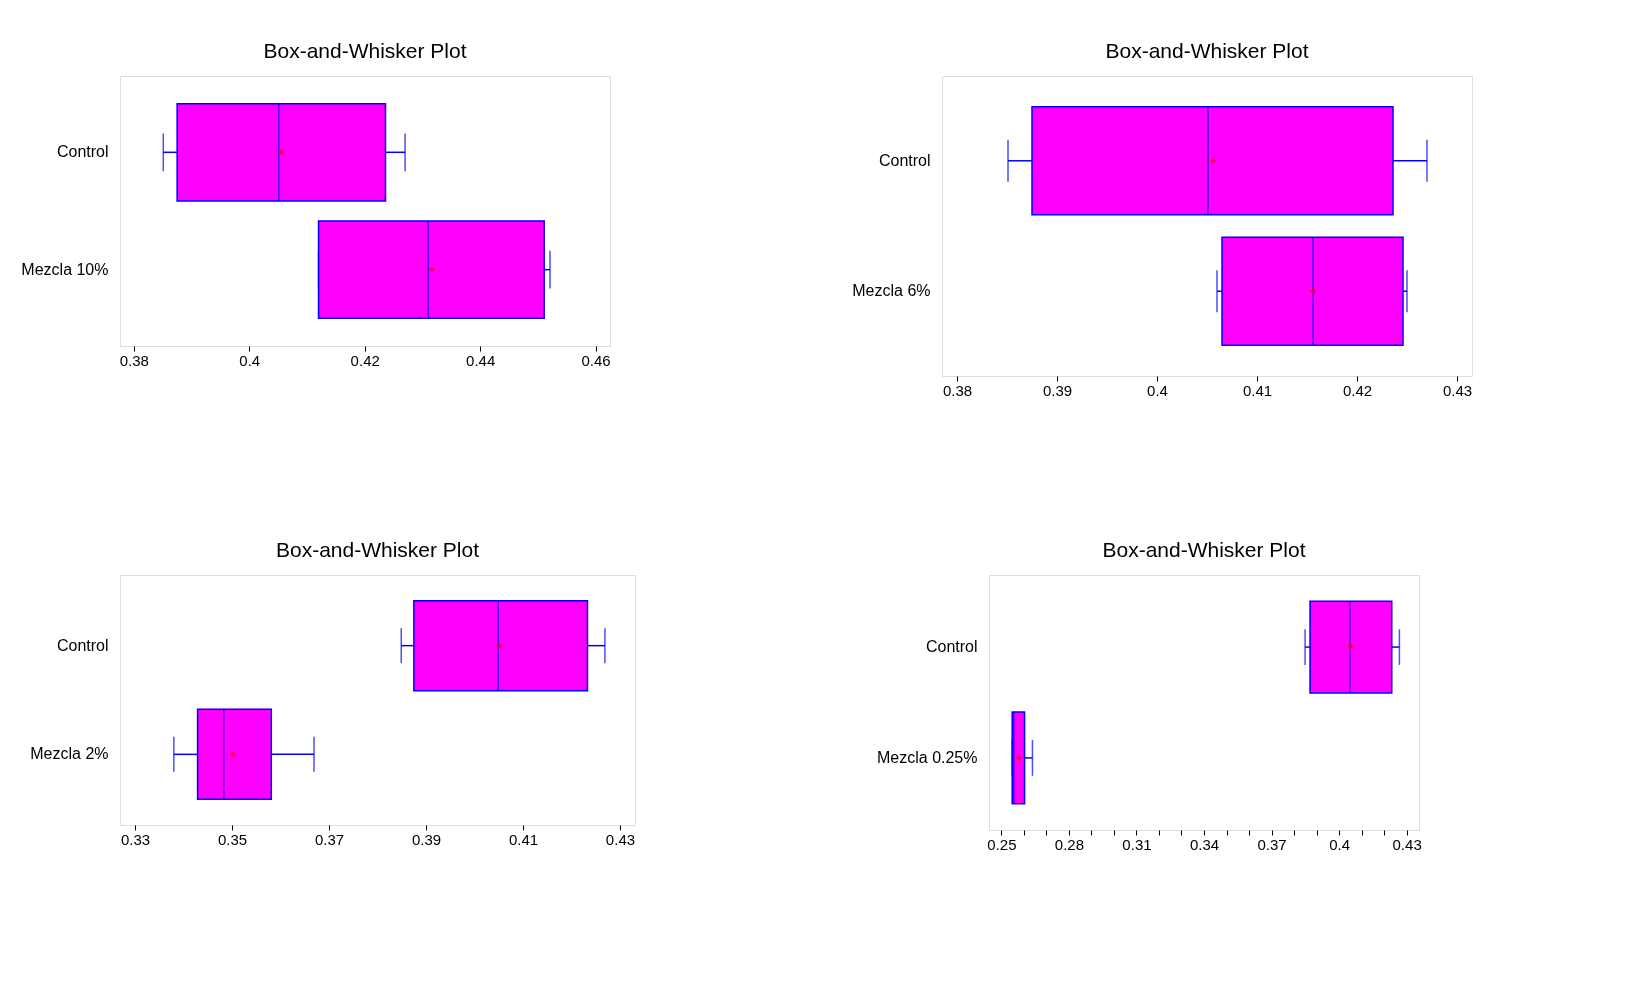 Image resolution: width=1637 pixels, height=988 pixels. Describe the element at coordinates (1137, 844) in the screenshot. I see `x-tick-label: 0.31` at that location.